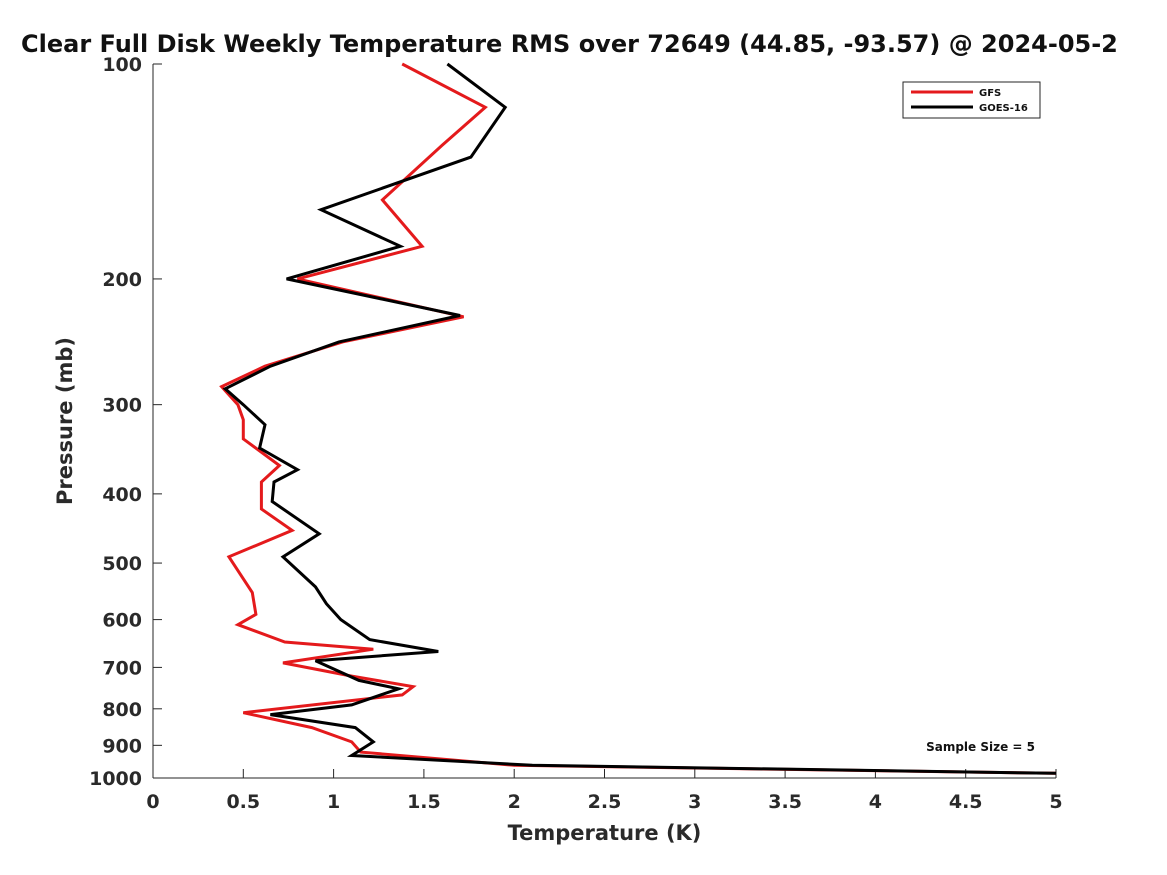 The height and width of the screenshot is (875, 1167). Describe the element at coordinates (424, 802) in the screenshot. I see `x-tick-label: 1.5` at that location.